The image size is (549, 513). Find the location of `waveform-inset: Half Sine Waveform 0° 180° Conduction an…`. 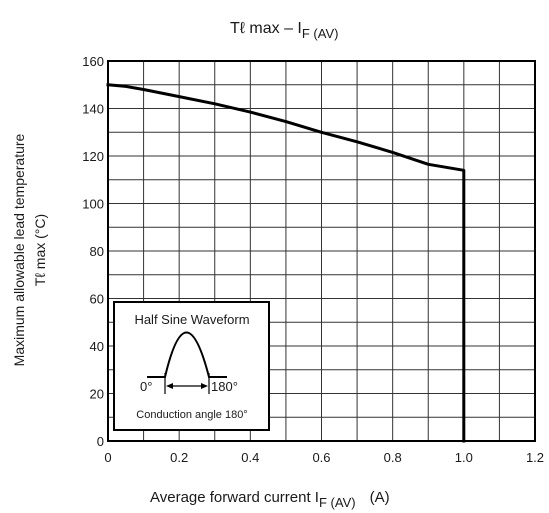

waveform-inset: Half Sine Waveform 0° 180° Conduction an… is located at coordinates (191, 366).